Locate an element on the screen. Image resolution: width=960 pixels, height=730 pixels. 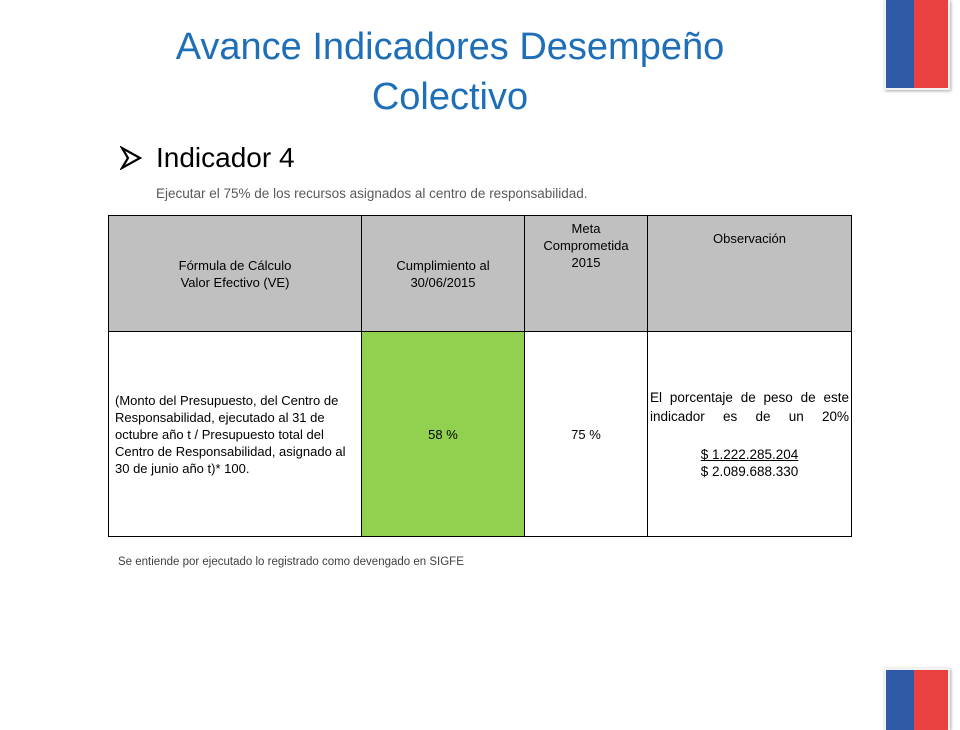
header-meta: Meta Comprometida 2015 is located at coordinates (586, 273).